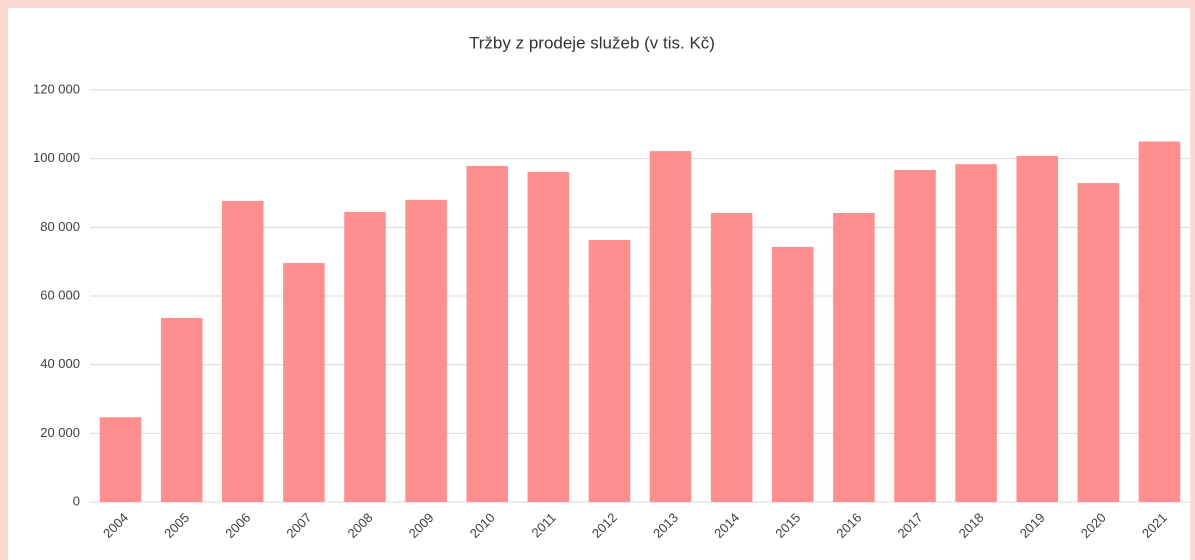 The height and width of the screenshot is (560, 1195). Describe the element at coordinates (60, 432) in the screenshot. I see `y-tick-label: 20 000` at that location.